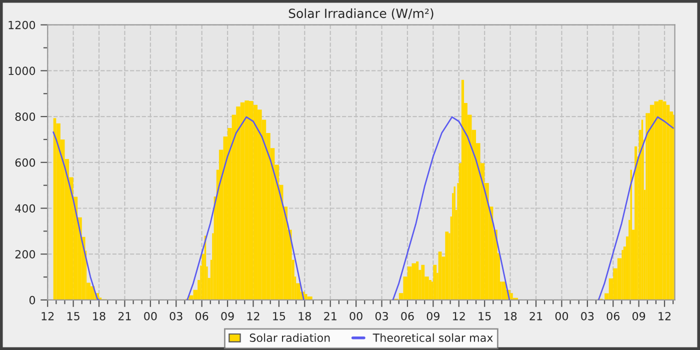  Describe the element at coordinates (432, 337) in the screenshot. I see `legend-label: Theoretical solar max` at that location.